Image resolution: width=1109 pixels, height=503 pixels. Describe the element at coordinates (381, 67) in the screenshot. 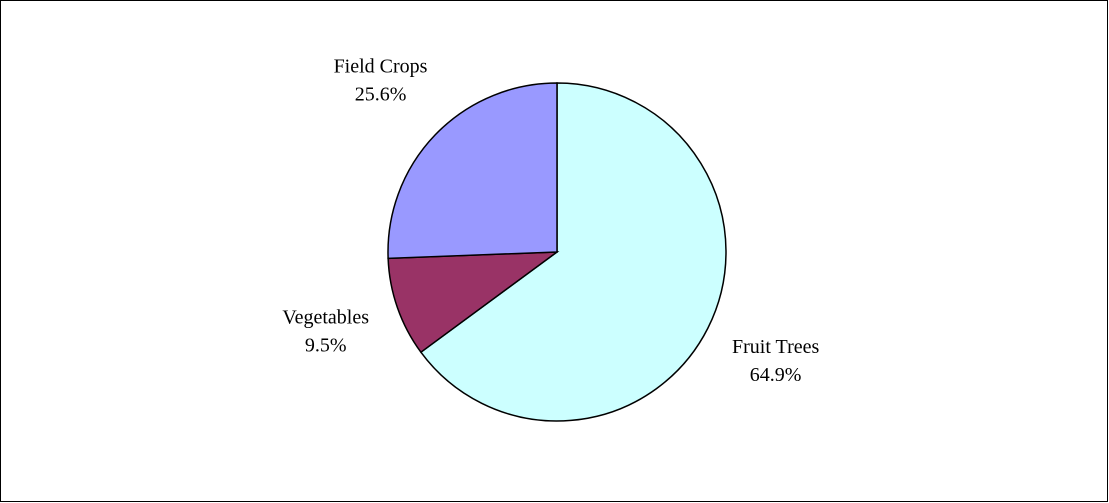

I see `slice-label: Field Crops` at that location.